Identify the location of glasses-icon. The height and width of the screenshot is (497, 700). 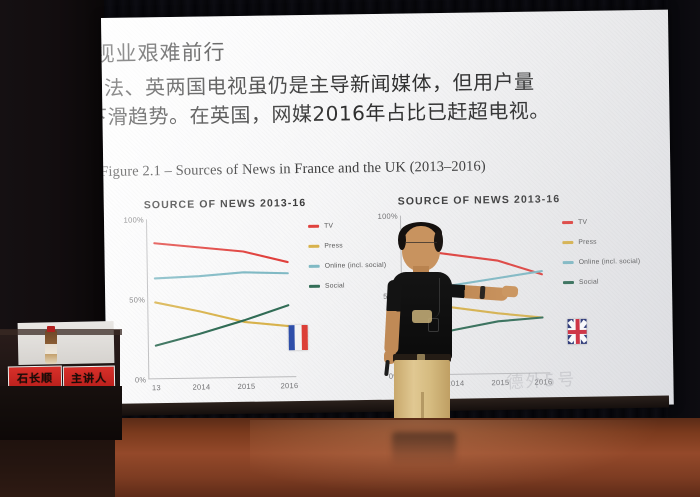
(421, 246).